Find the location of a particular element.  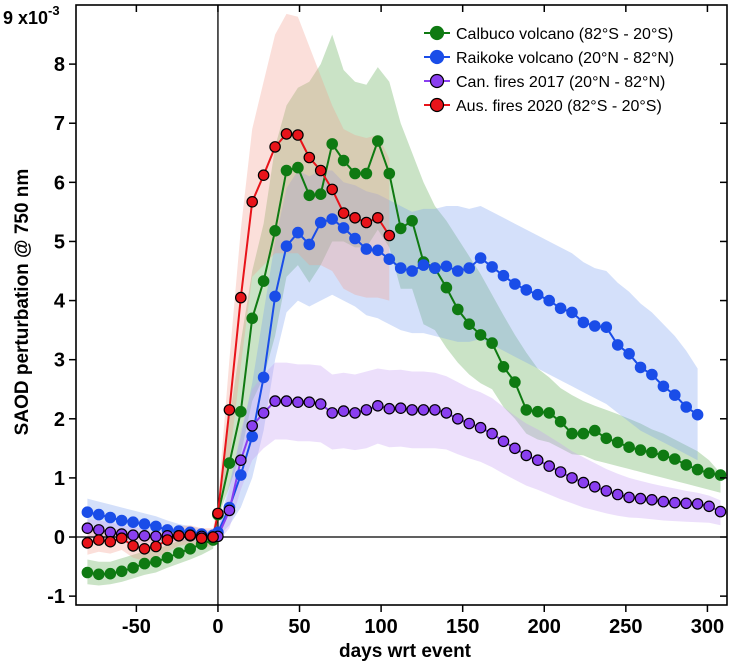

y-tick-label: 6 is located at coordinates (59, 183).